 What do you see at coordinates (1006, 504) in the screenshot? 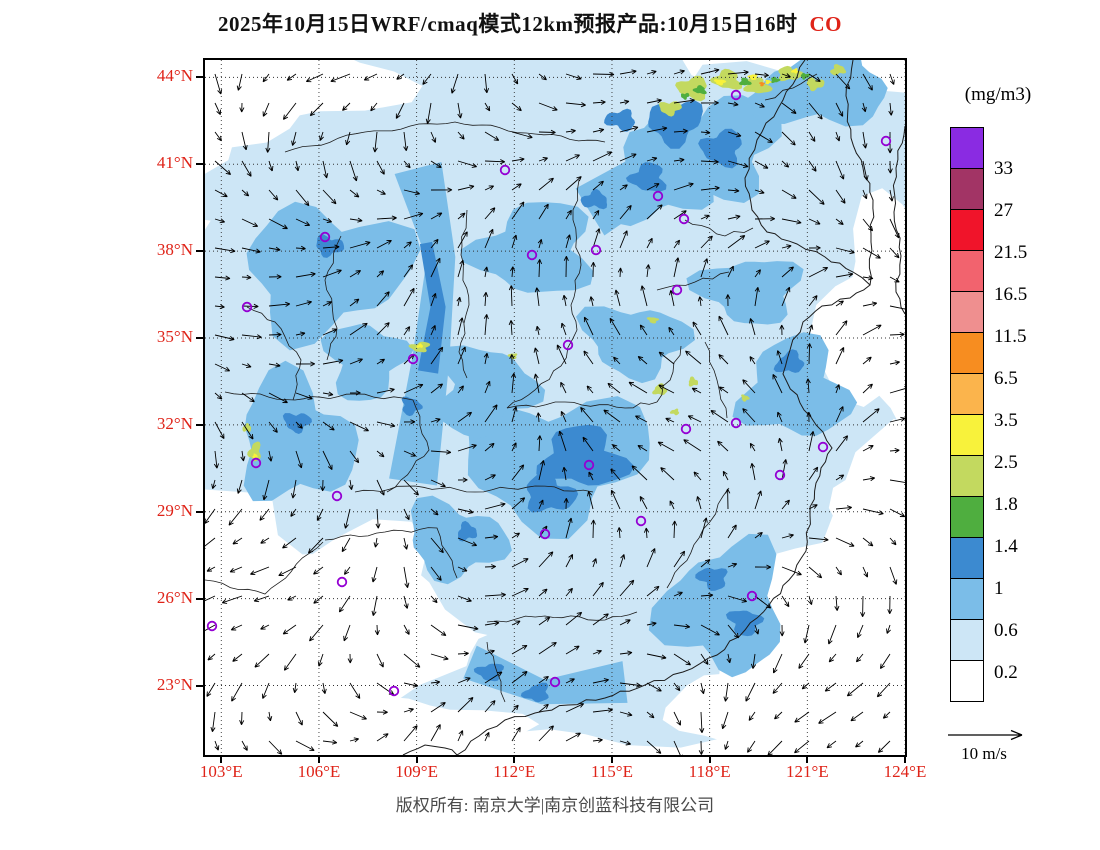
I see `colorbar-tick-label: 1.8` at bounding box center [1006, 504].